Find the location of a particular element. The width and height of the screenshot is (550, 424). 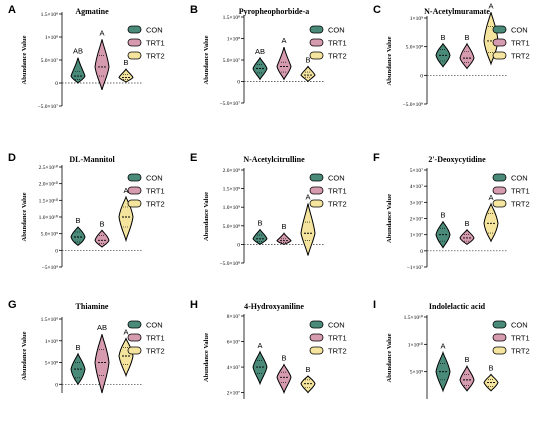

y-tick-label: 2.0×10⁹ is located at coordinates (231, 171).